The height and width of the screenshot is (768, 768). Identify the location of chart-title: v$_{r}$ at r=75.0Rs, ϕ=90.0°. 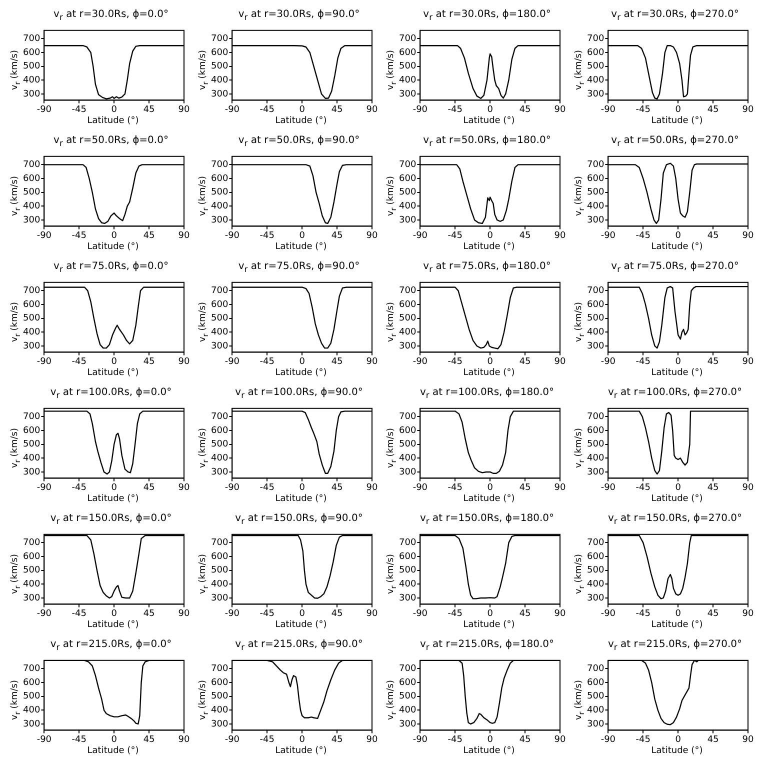
(298, 268).